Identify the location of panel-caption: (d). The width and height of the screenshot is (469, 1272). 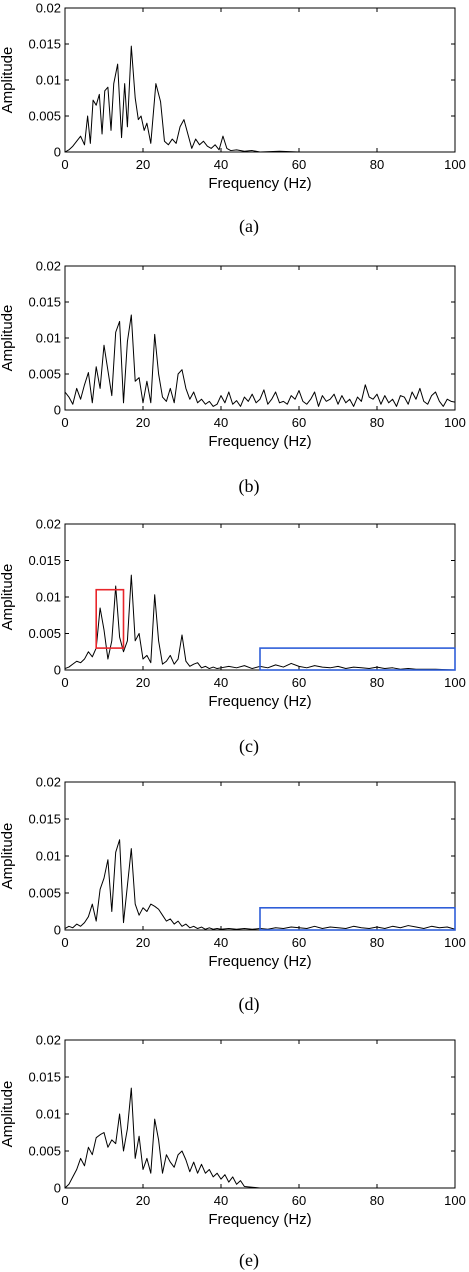
(249, 1004).